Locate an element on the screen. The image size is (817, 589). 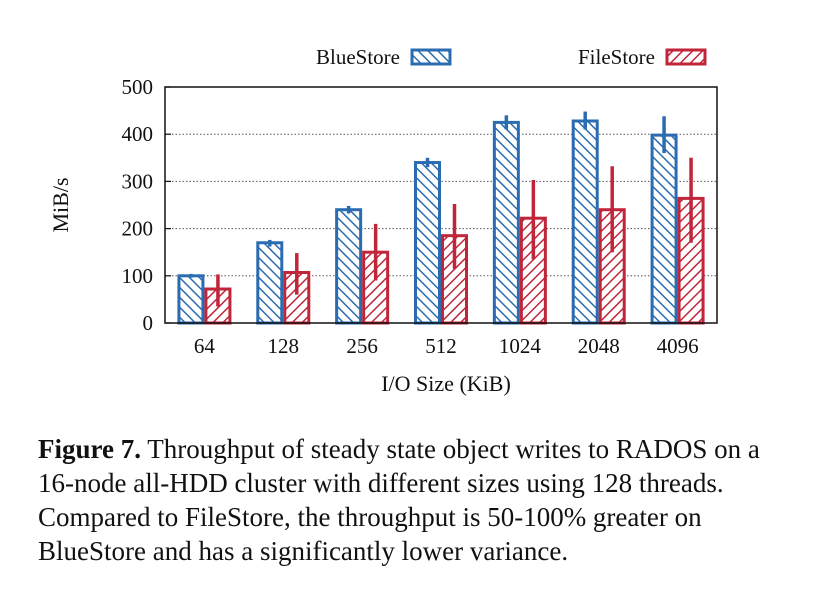
x-tick-label: 128 is located at coordinates (284, 346).